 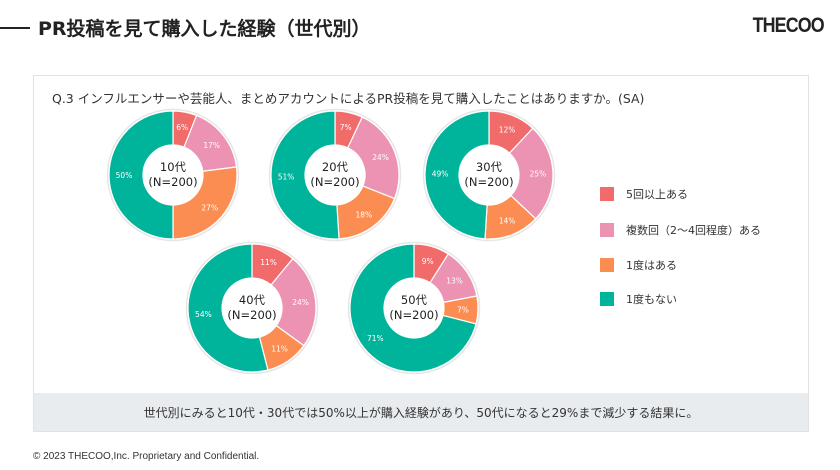 I want to click on slice-label: 13%, so click(x=454, y=280).